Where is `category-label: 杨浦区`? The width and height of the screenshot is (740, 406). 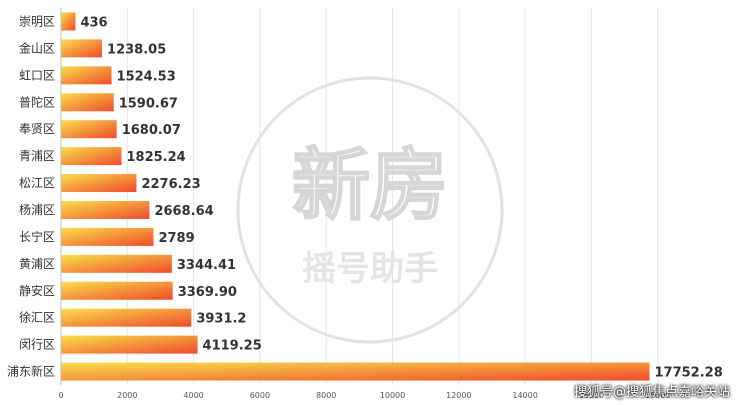
category-label: 杨浦区 is located at coordinates (37, 209).